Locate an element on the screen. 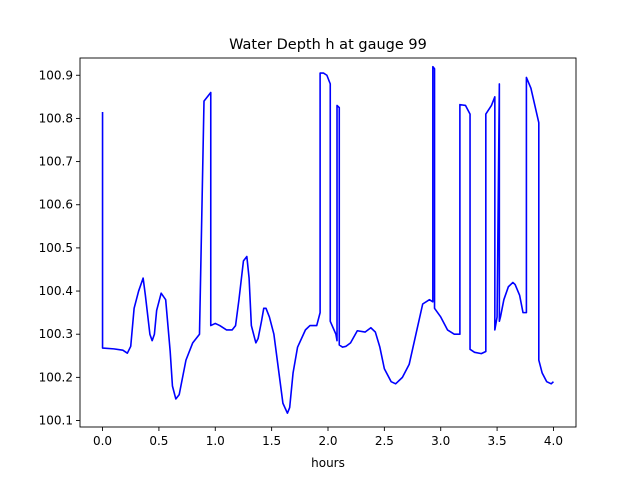 This screenshot has height=480, width=640. x-tick-label: 1.5 is located at coordinates (271, 441).